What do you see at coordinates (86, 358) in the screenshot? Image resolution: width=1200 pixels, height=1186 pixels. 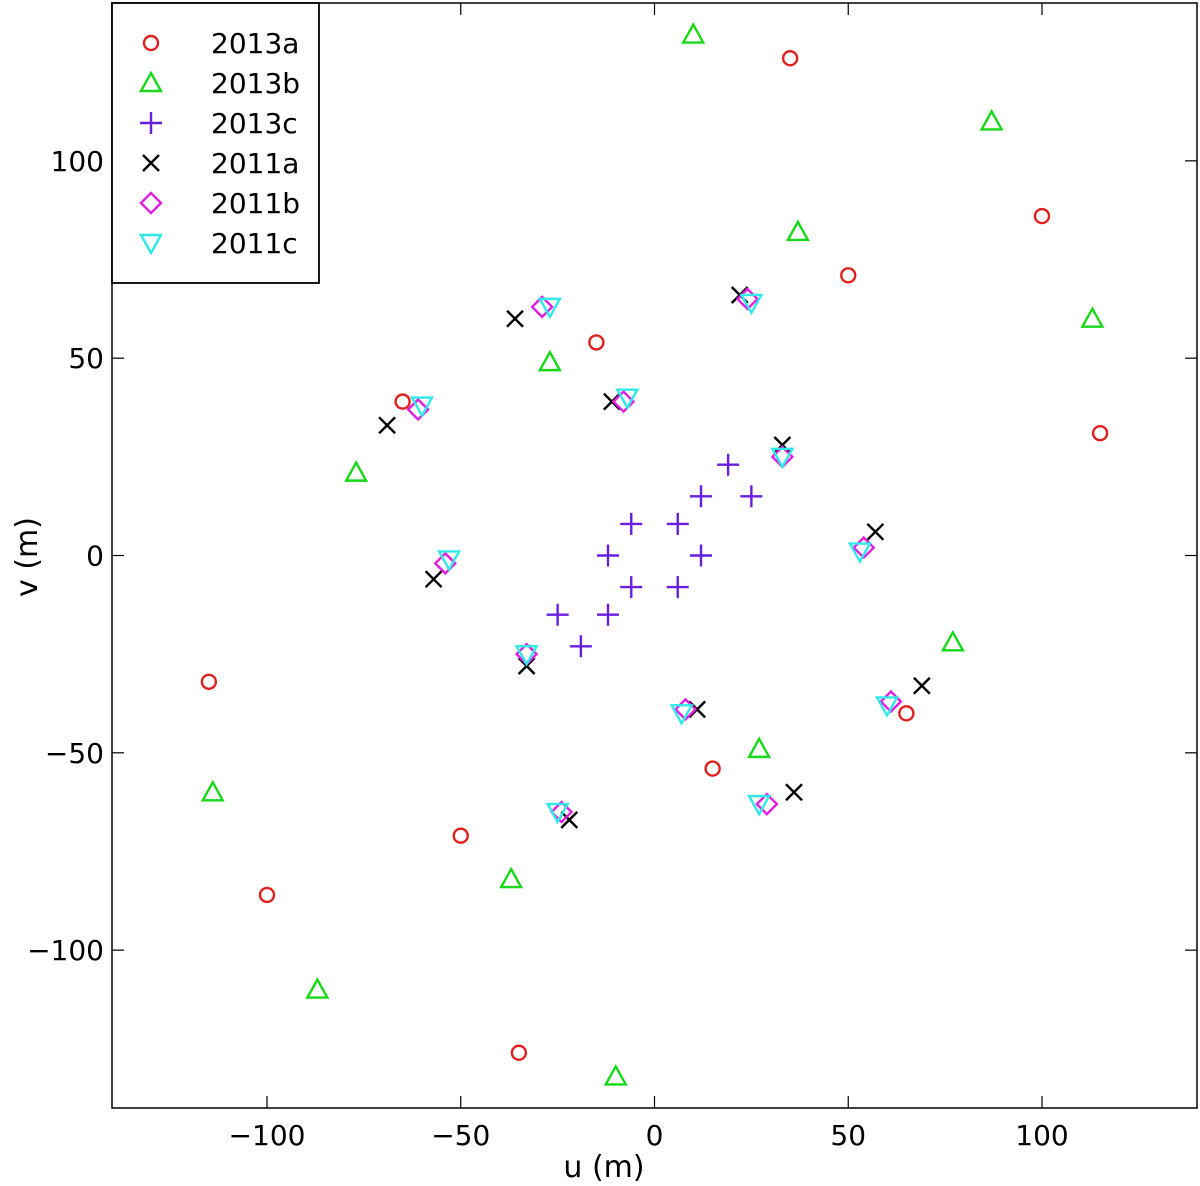 I see `y-tick-label: 50` at bounding box center [86, 358].